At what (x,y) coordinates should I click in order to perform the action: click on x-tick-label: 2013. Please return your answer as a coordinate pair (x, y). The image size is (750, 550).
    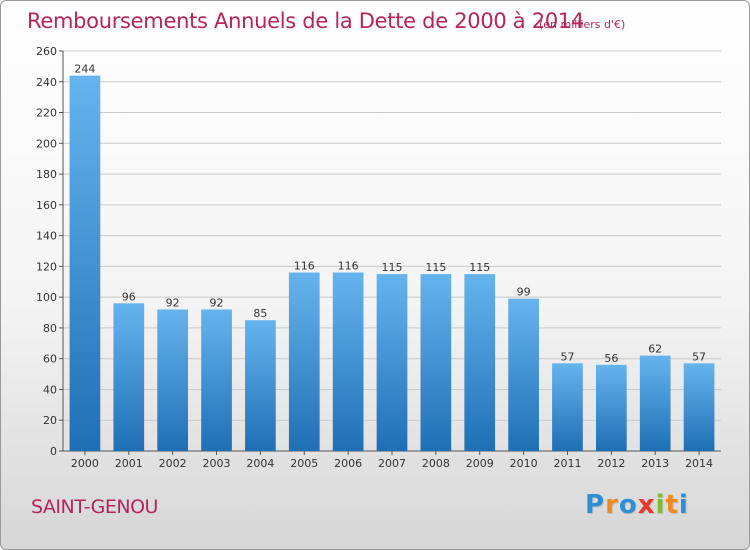
    Looking at the image, I should click on (655, 463).